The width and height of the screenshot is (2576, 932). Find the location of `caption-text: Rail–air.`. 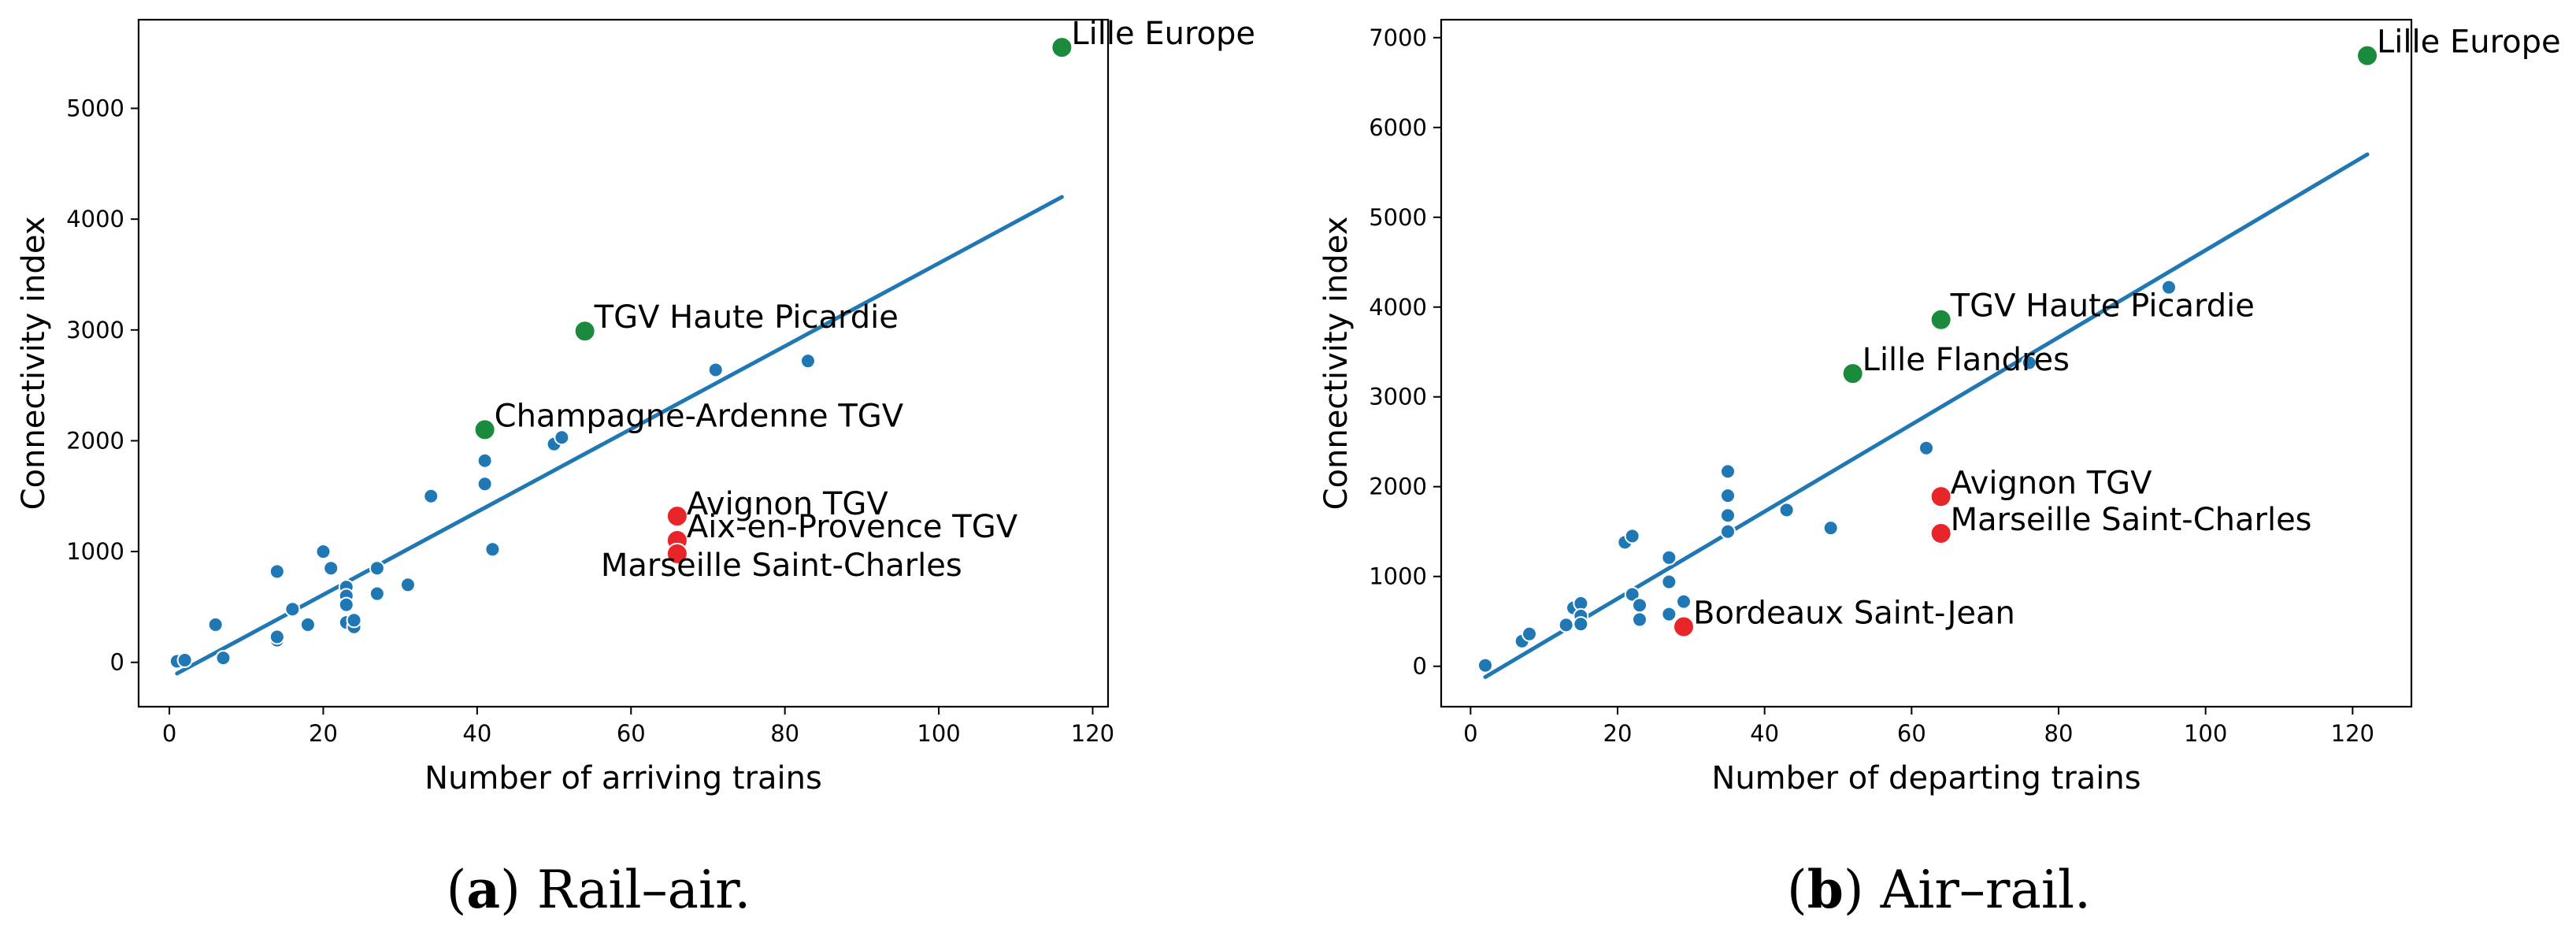

caption-text: Rail–air. is located at coordinates (644, 890).